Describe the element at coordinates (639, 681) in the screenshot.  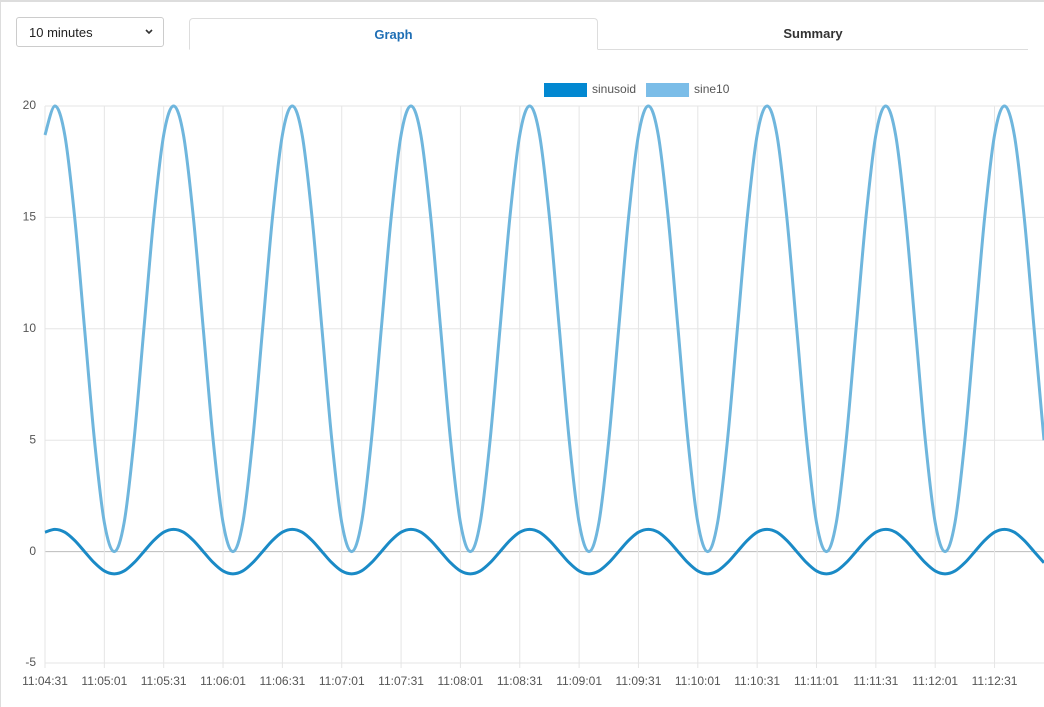
I see `x-tick-label: 11:09:31` at that location.